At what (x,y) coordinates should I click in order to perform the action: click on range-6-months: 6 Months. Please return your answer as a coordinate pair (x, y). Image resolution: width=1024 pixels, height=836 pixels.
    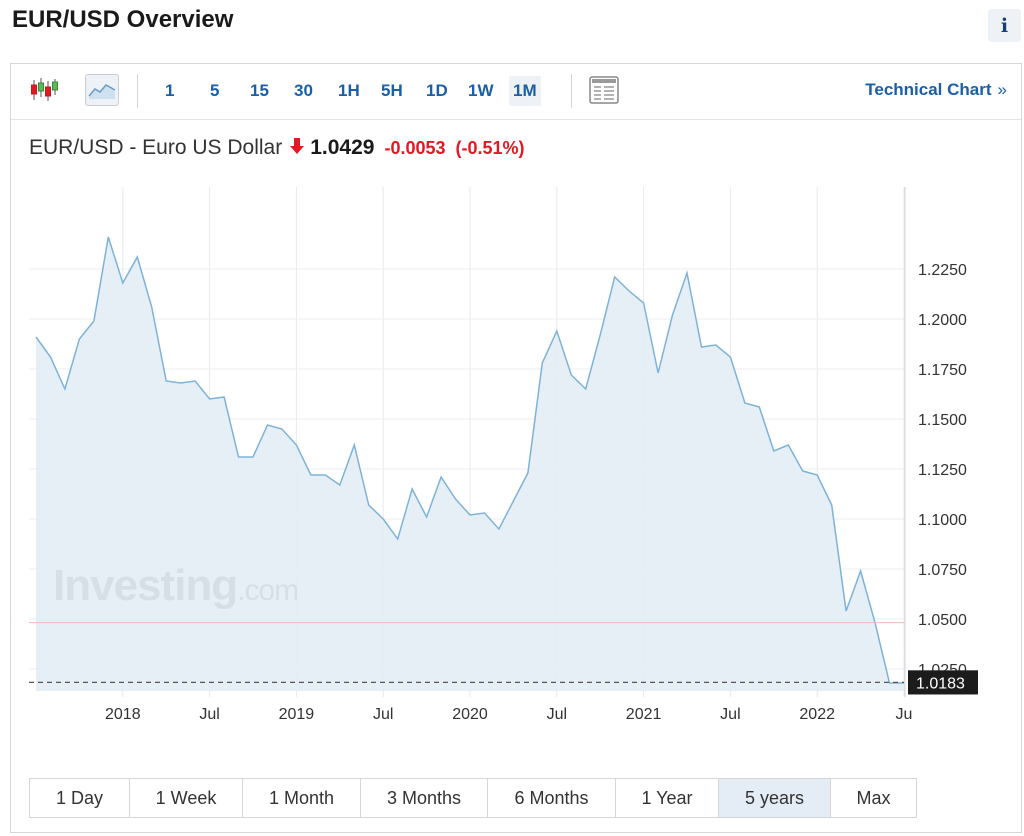
    Looking at the image, I should click on (552, 798).